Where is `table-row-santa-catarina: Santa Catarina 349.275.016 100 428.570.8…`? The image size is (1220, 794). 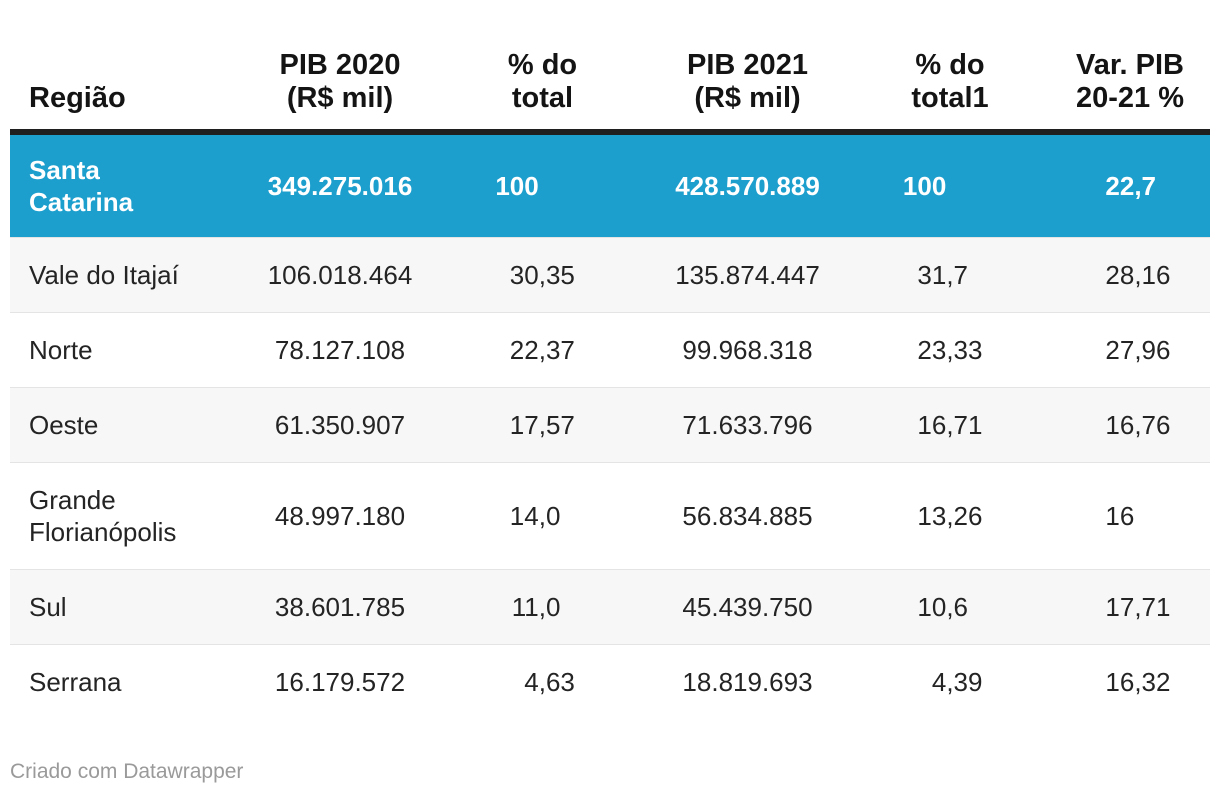 table-row-santa-catarina: Santa Catarina 349.275.016 100 428.570.8… is located at coordinates (610, 185).